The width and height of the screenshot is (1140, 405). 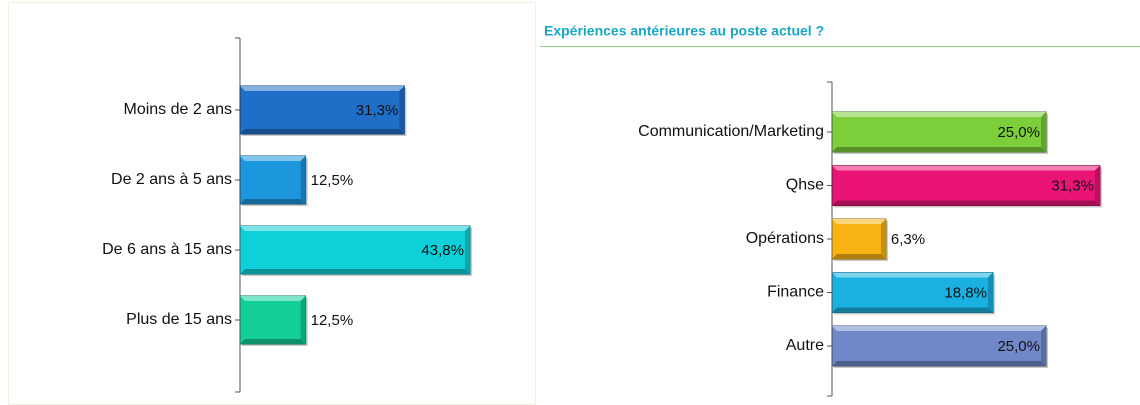 What do you see at coordinates (731, 131) in the screenshot?
I see `y-tick-label: Communication/Marketing` at bounding box center [731, 131].